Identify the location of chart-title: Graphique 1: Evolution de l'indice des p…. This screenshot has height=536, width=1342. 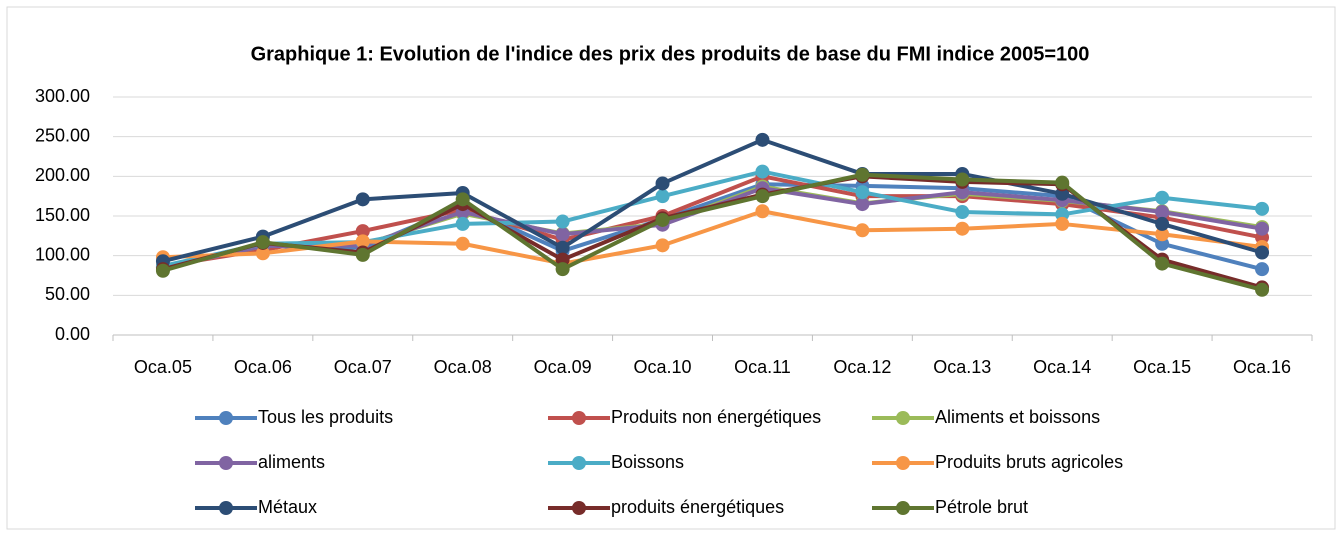
(670, 54).